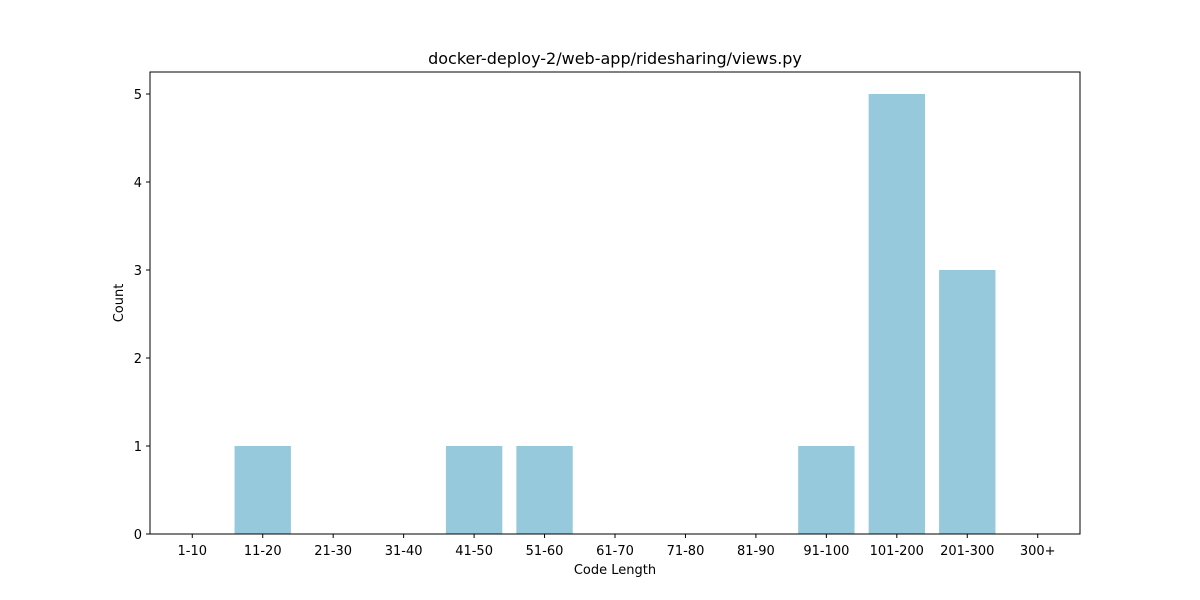 Image resolution: width=1200 pixels, height=600 pixels. Describe the element at coordinates (756, 551) in the screenshot. I see `x-tick-label: 81-90` at that location.